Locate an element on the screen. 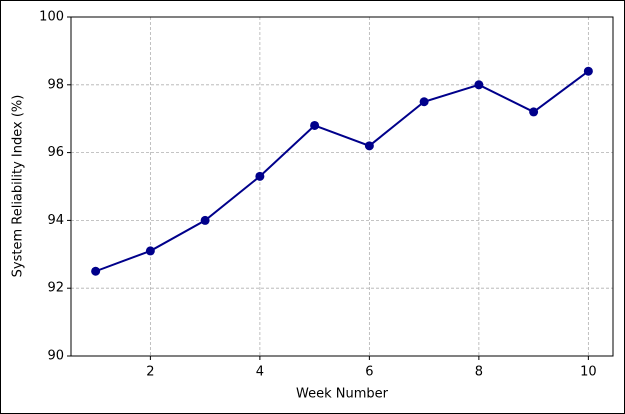 Image resolution: width=625 pixels, height=414 pixels. x-tick-label: 10 is located at coordinates (588, 372).